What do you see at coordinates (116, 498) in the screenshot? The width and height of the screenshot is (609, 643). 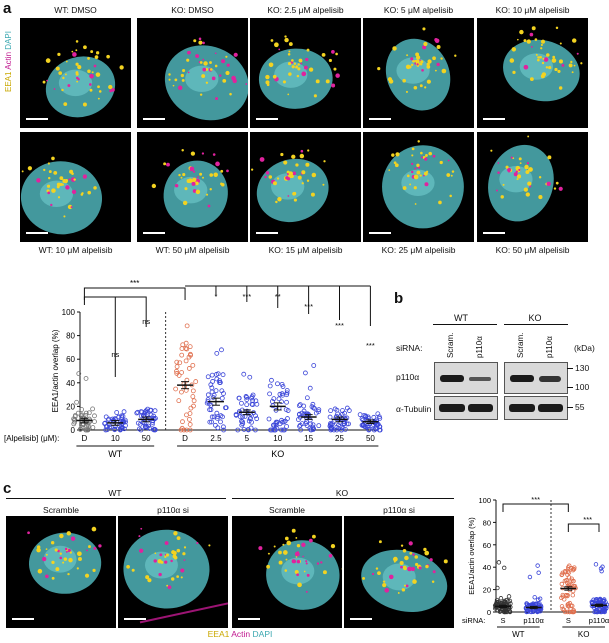 I see `panel-c-wt-line` at bounding box center [116, 498].